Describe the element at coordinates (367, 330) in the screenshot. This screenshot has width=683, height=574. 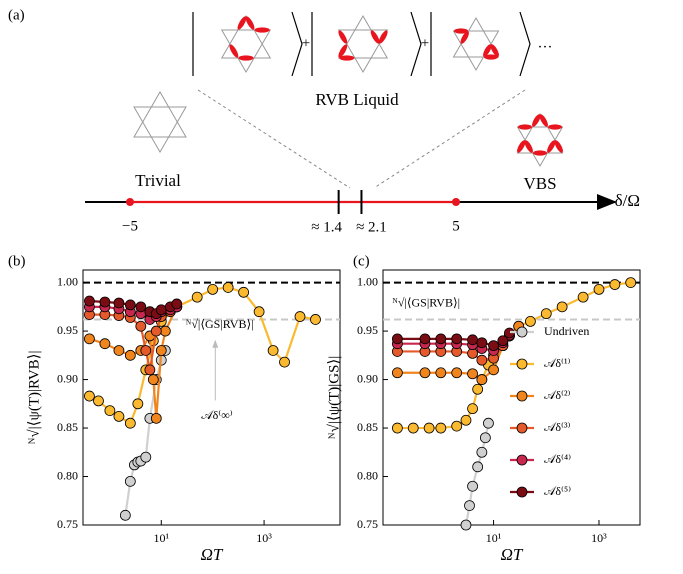
I see `y-tick-label: 0.95` at that location.